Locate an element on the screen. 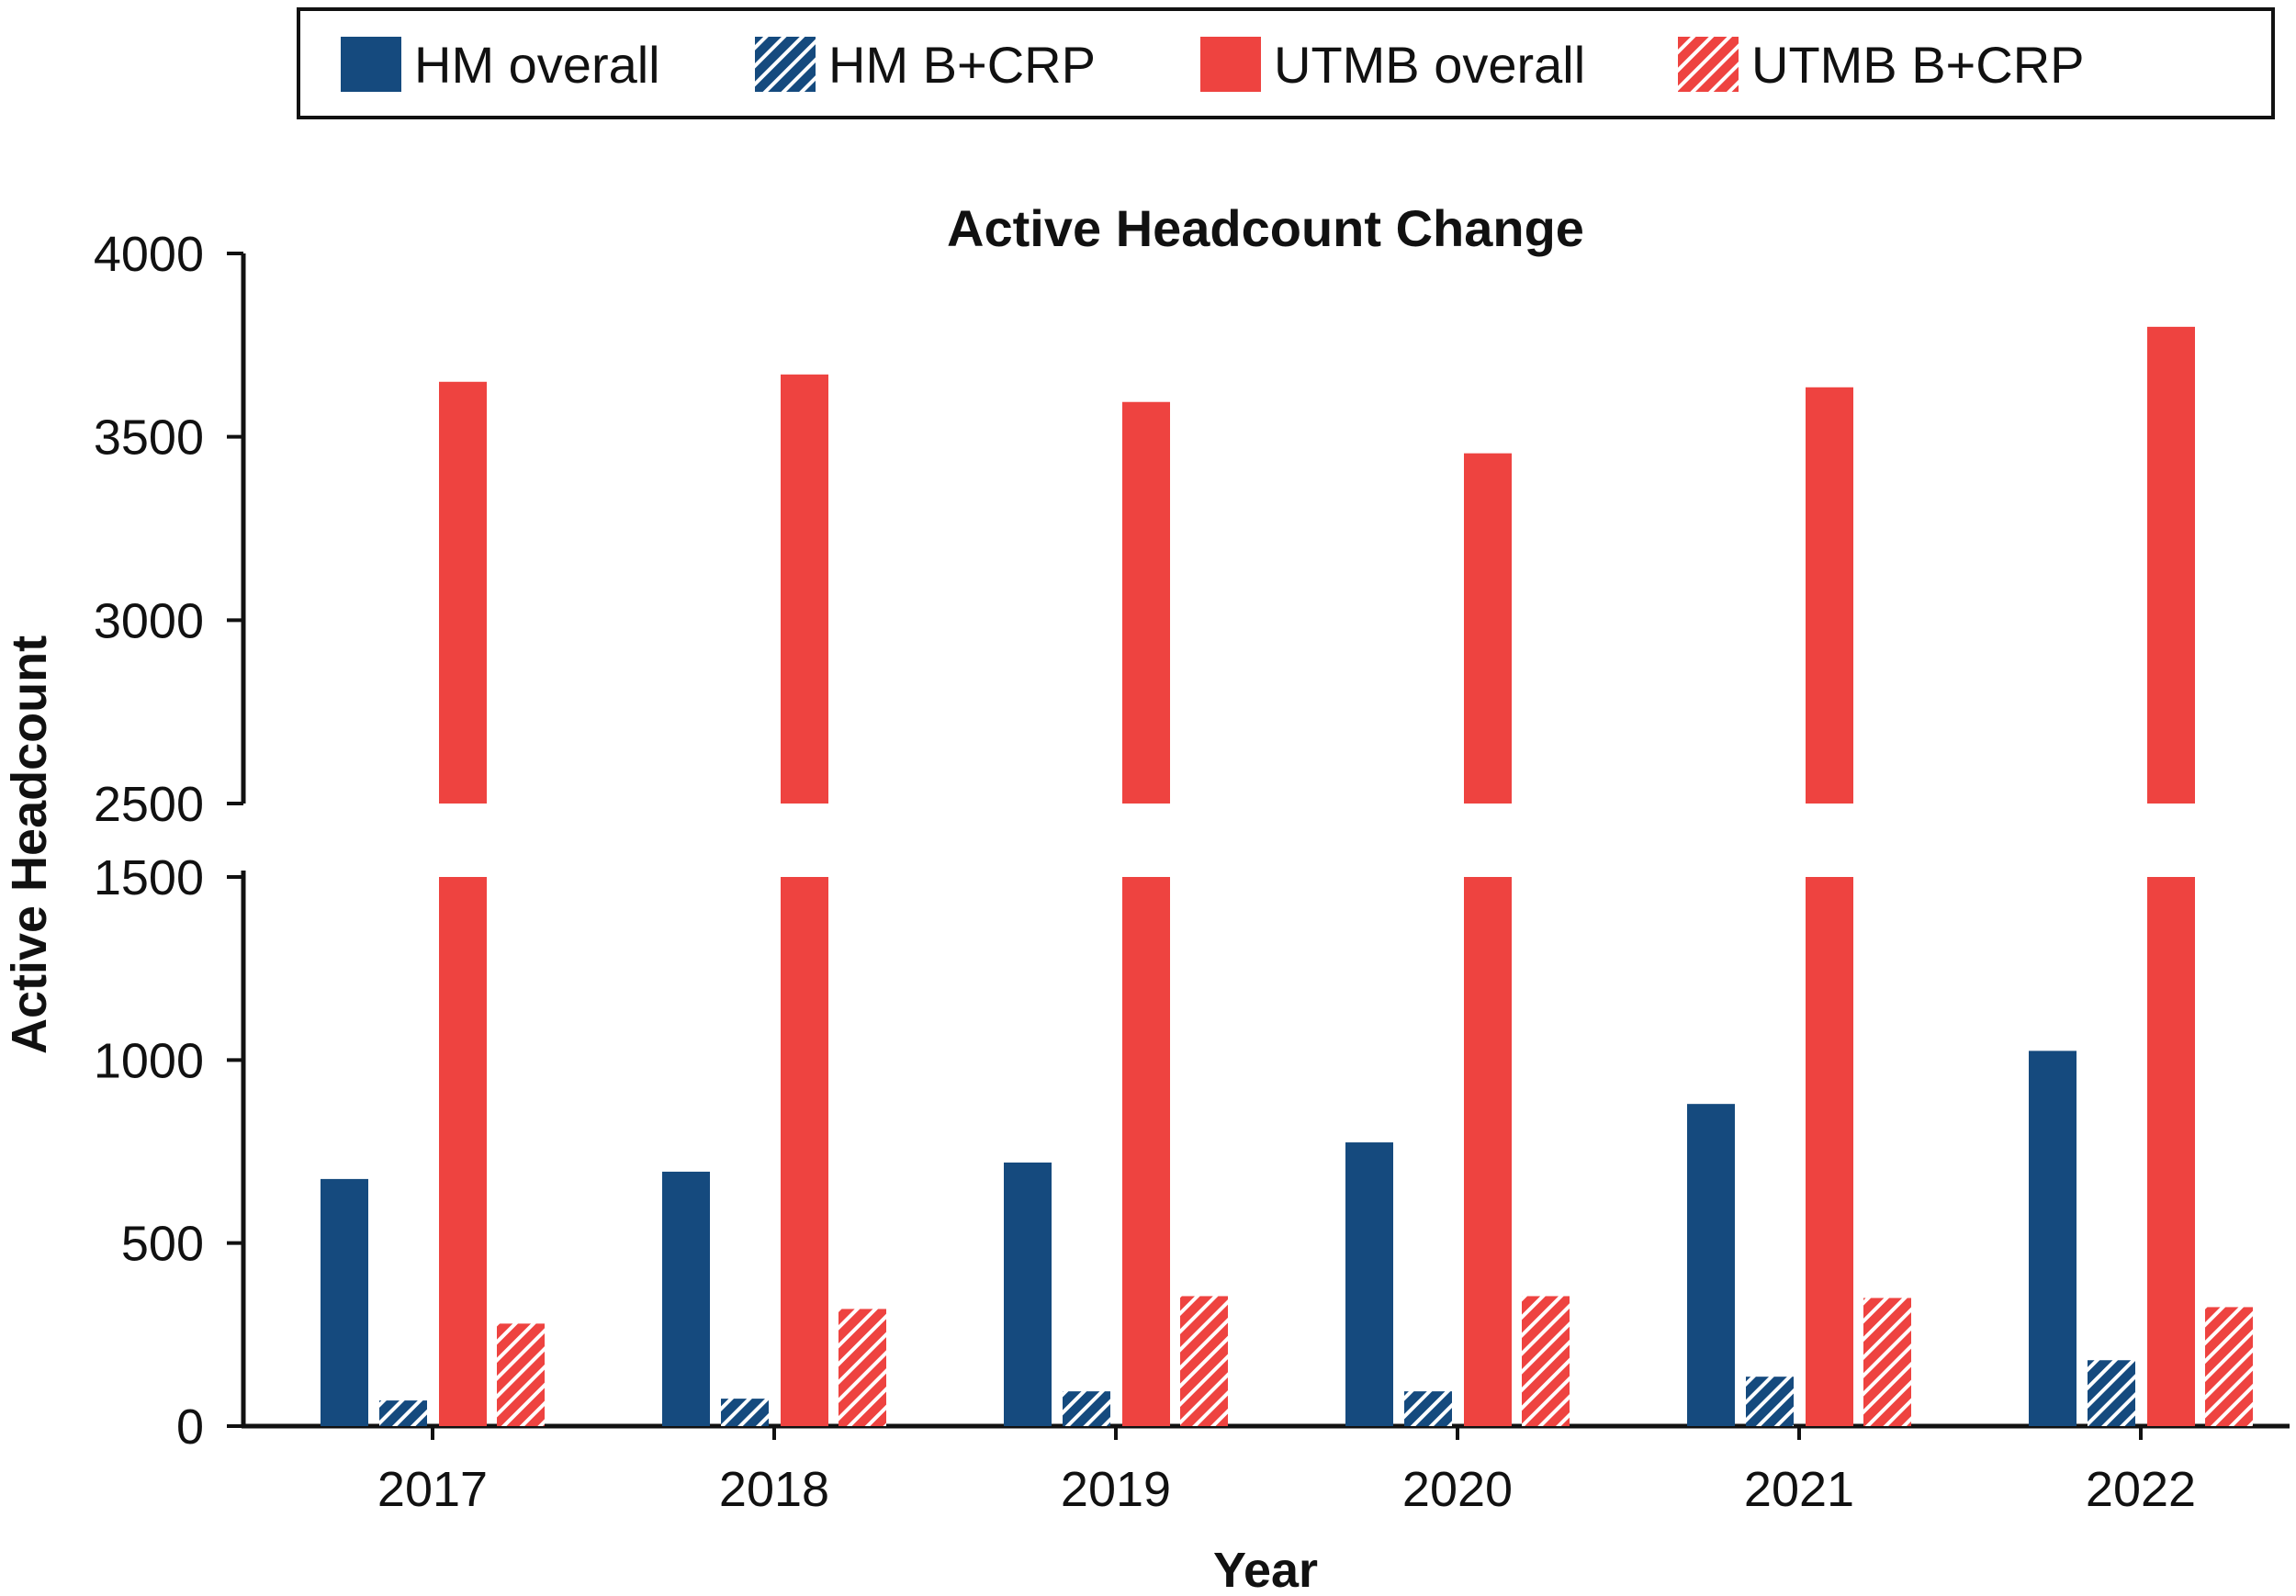  legend-frame is located at coordinates (1286, 63).